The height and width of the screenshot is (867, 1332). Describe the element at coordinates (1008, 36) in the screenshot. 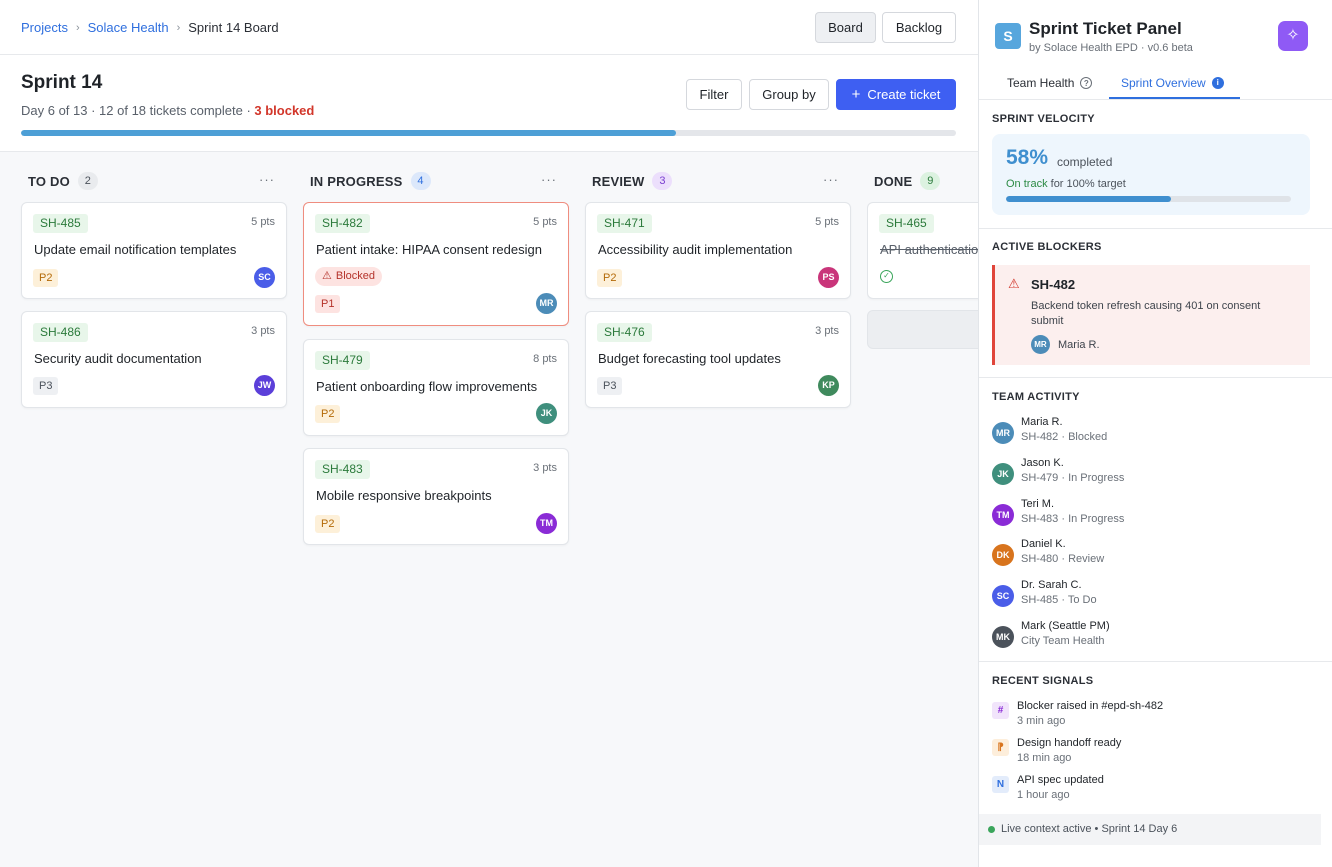

I see `app-logo: S` at that location.